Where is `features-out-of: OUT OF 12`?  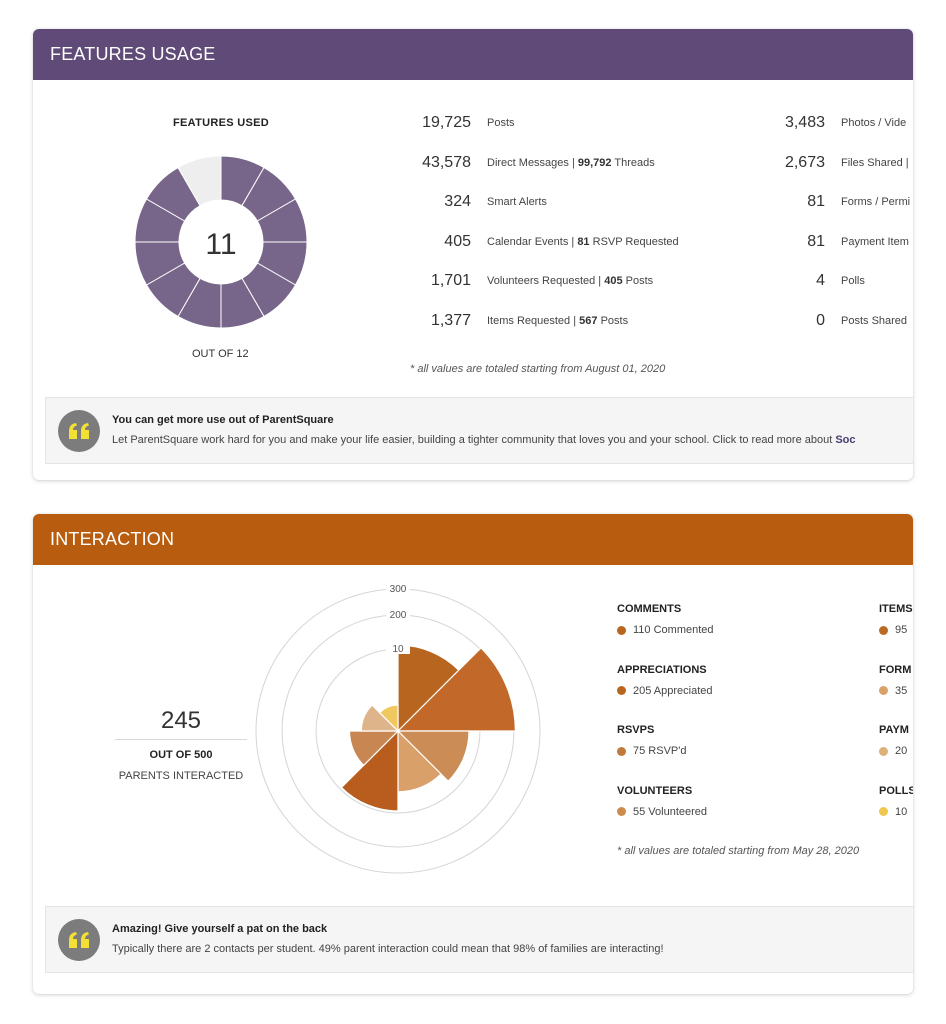 features-out-of: OUT OF 12 is located at coordinates (220, 354).